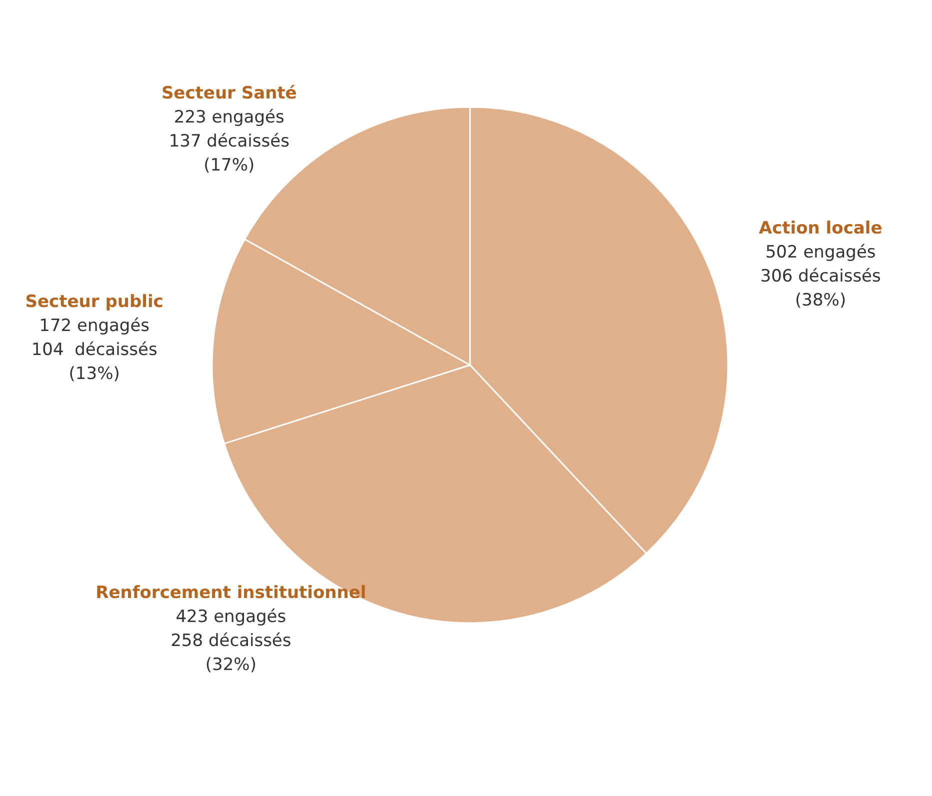 The height and width of the screenshot is (796, 932). Describe the element at coordinates (229, 142) in the screenshot. I see `data-label: 223 engagés 137 décaissés (17%)` at that location.